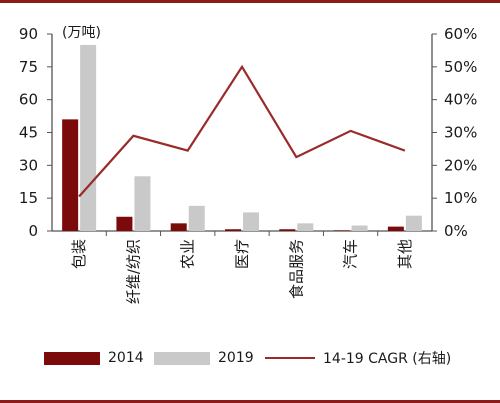  I want to click on category-label: 农业, so click(188, 254).